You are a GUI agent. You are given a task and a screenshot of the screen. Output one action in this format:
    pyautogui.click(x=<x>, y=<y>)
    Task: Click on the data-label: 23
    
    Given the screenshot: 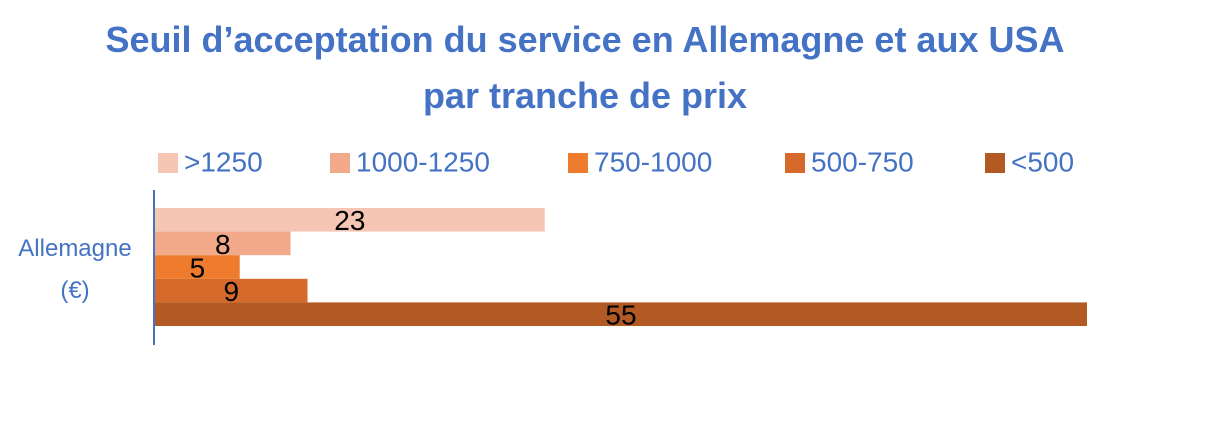 What is the action you would take?
    pyautogui.click(x=349, y=220)
    